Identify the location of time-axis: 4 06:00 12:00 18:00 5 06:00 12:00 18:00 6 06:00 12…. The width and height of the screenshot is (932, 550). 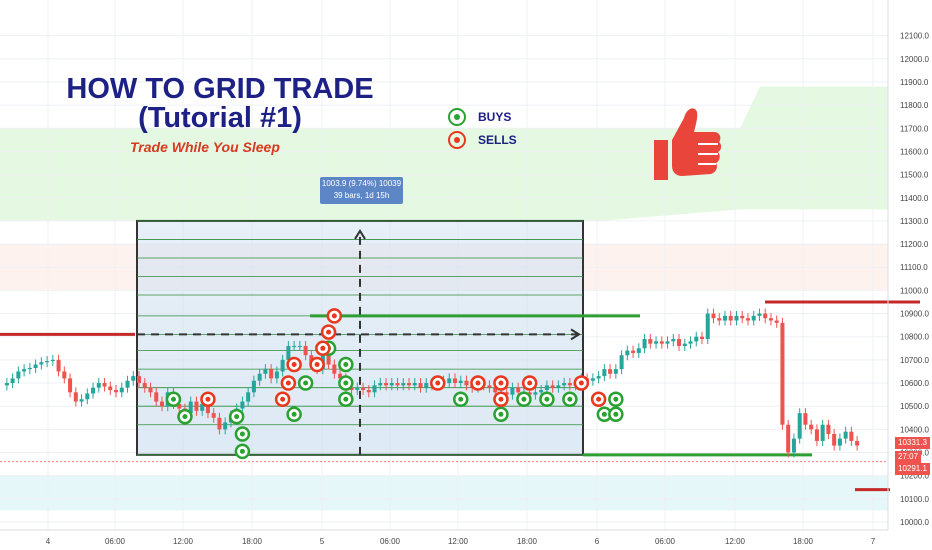
(444, 537).